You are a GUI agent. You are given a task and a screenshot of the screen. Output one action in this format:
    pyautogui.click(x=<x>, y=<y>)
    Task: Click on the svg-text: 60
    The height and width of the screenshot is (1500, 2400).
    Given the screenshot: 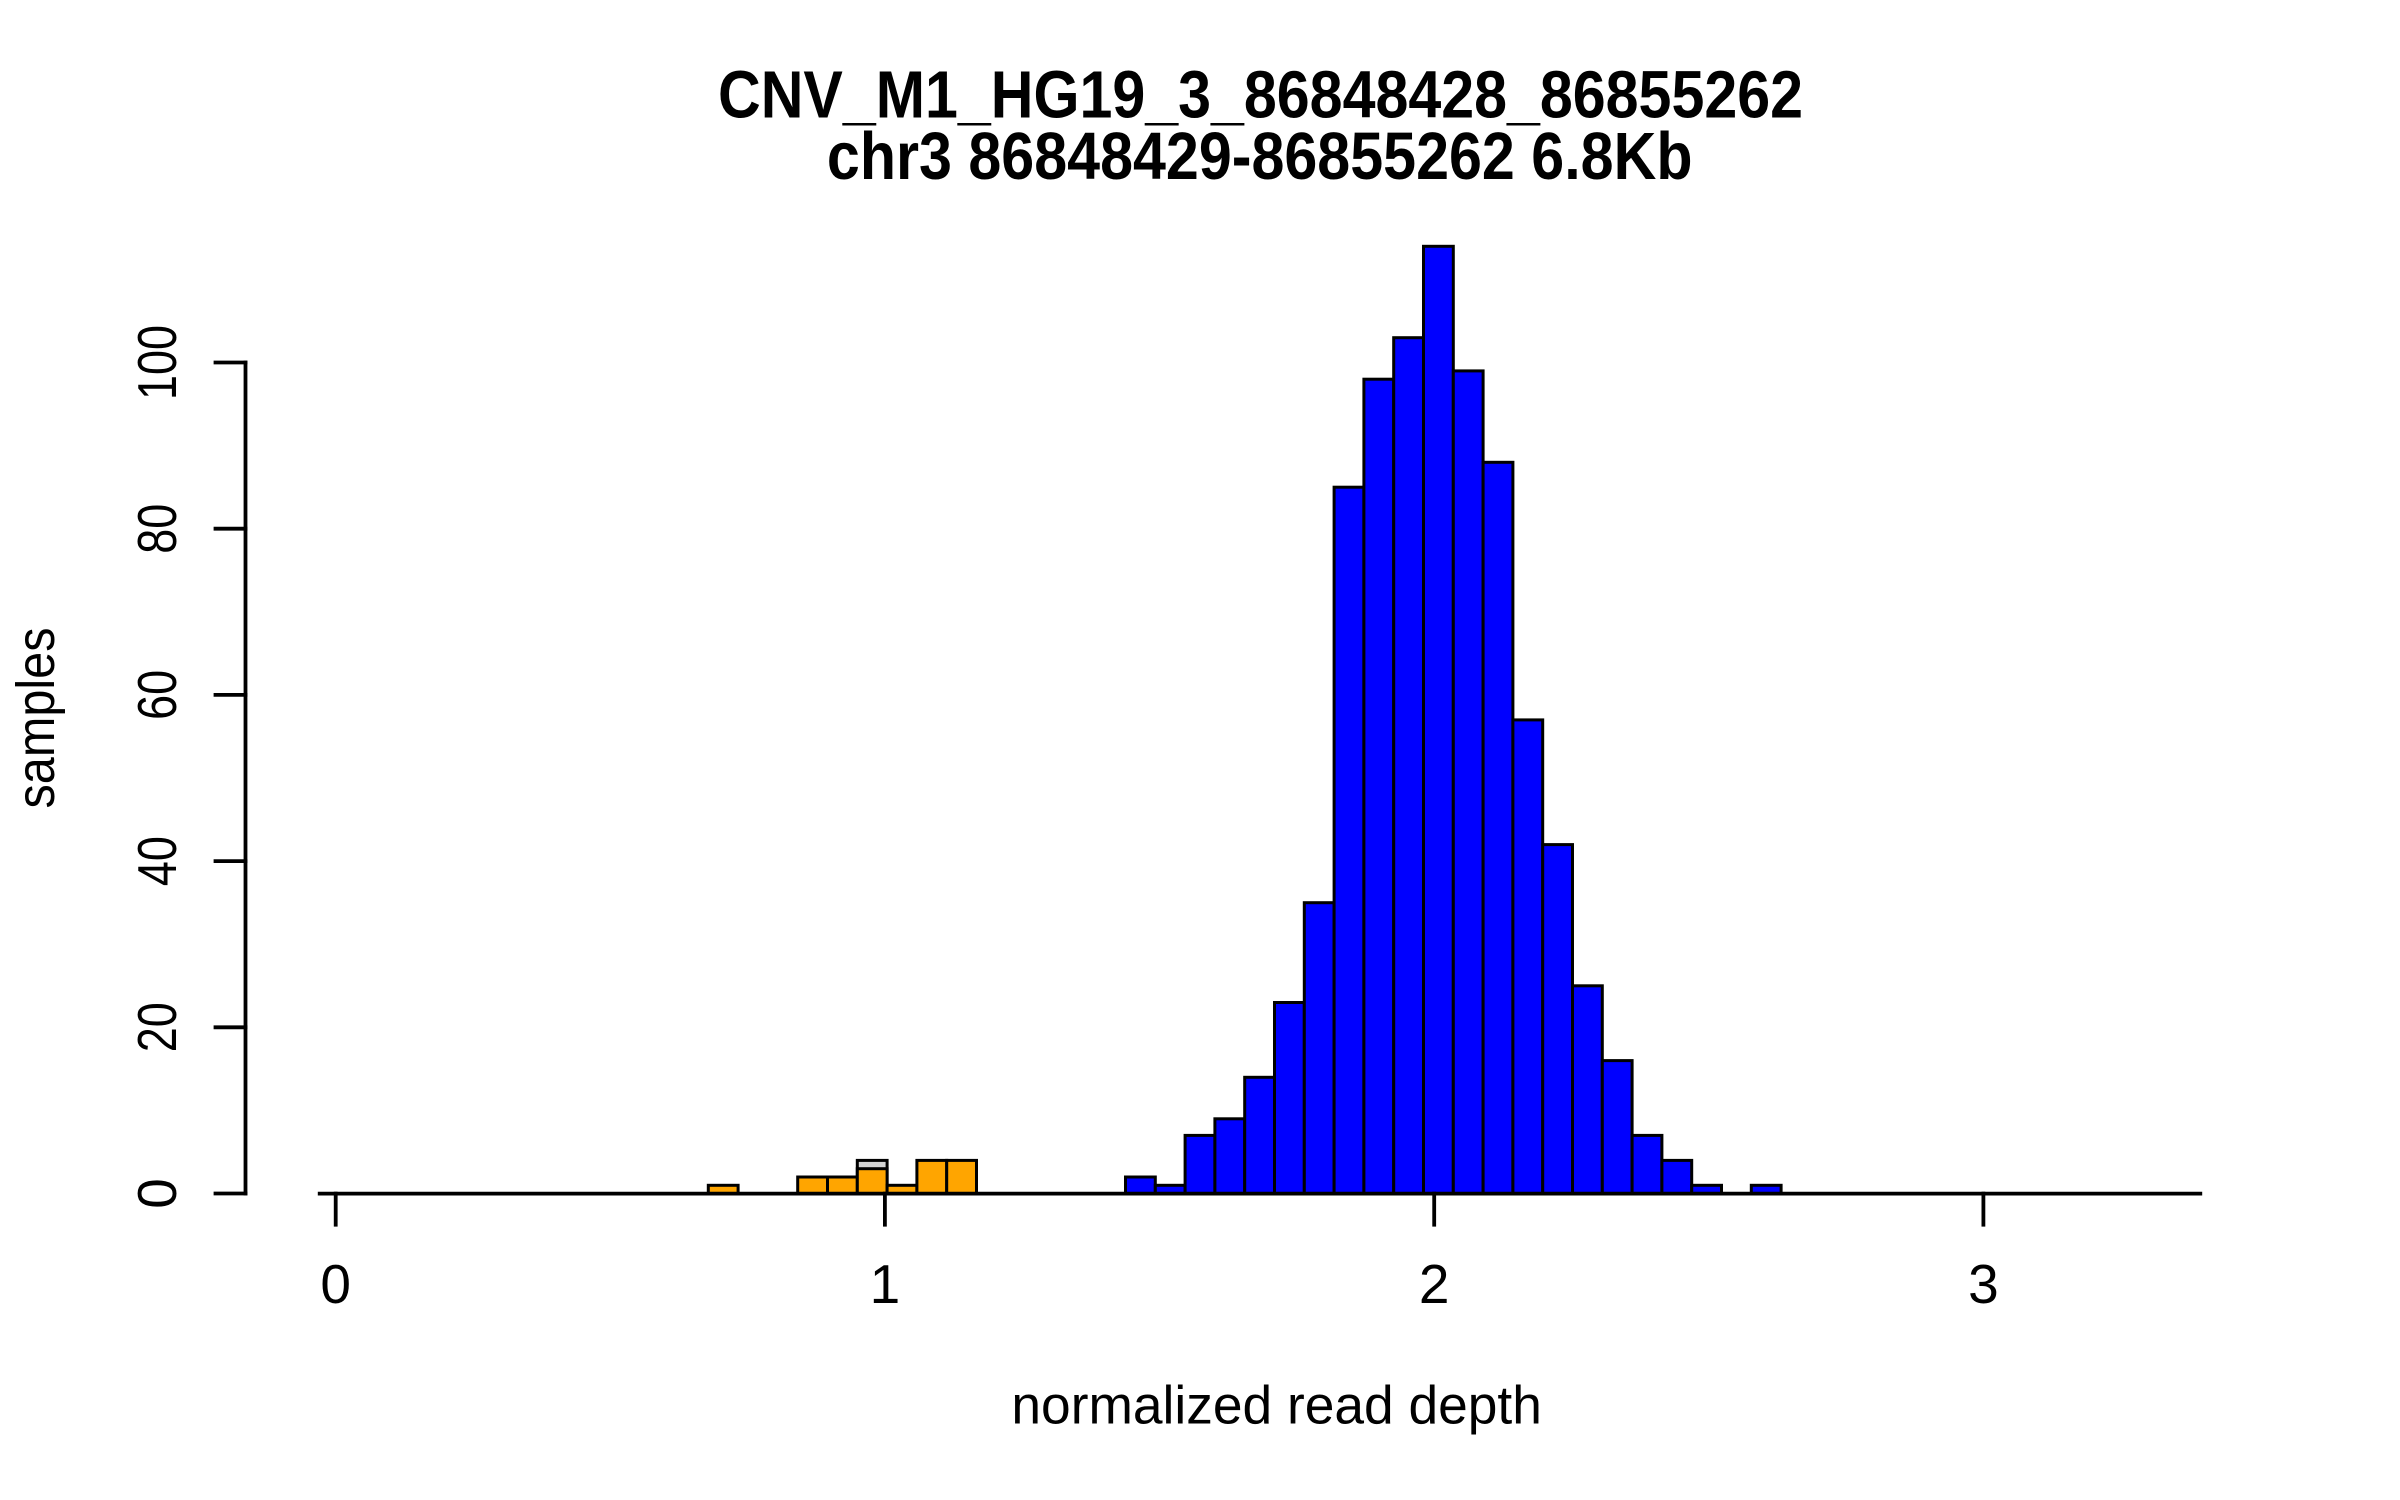 What is the action you would take?
    pyautogui.click(x=157, y=695)
    